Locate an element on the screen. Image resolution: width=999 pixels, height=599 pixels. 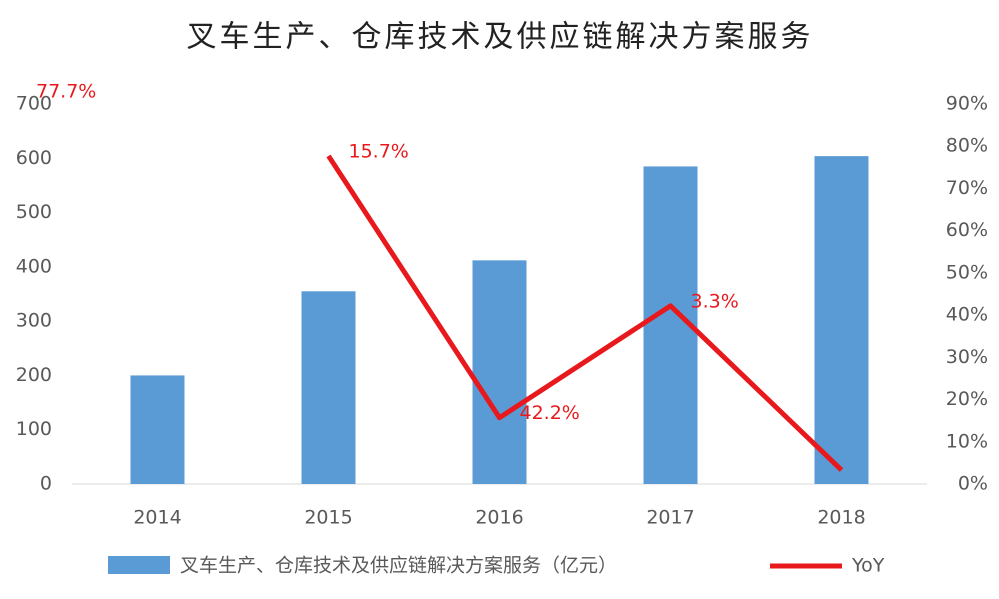
y2-tick-label: 0% is located at coordinates (973, 484).